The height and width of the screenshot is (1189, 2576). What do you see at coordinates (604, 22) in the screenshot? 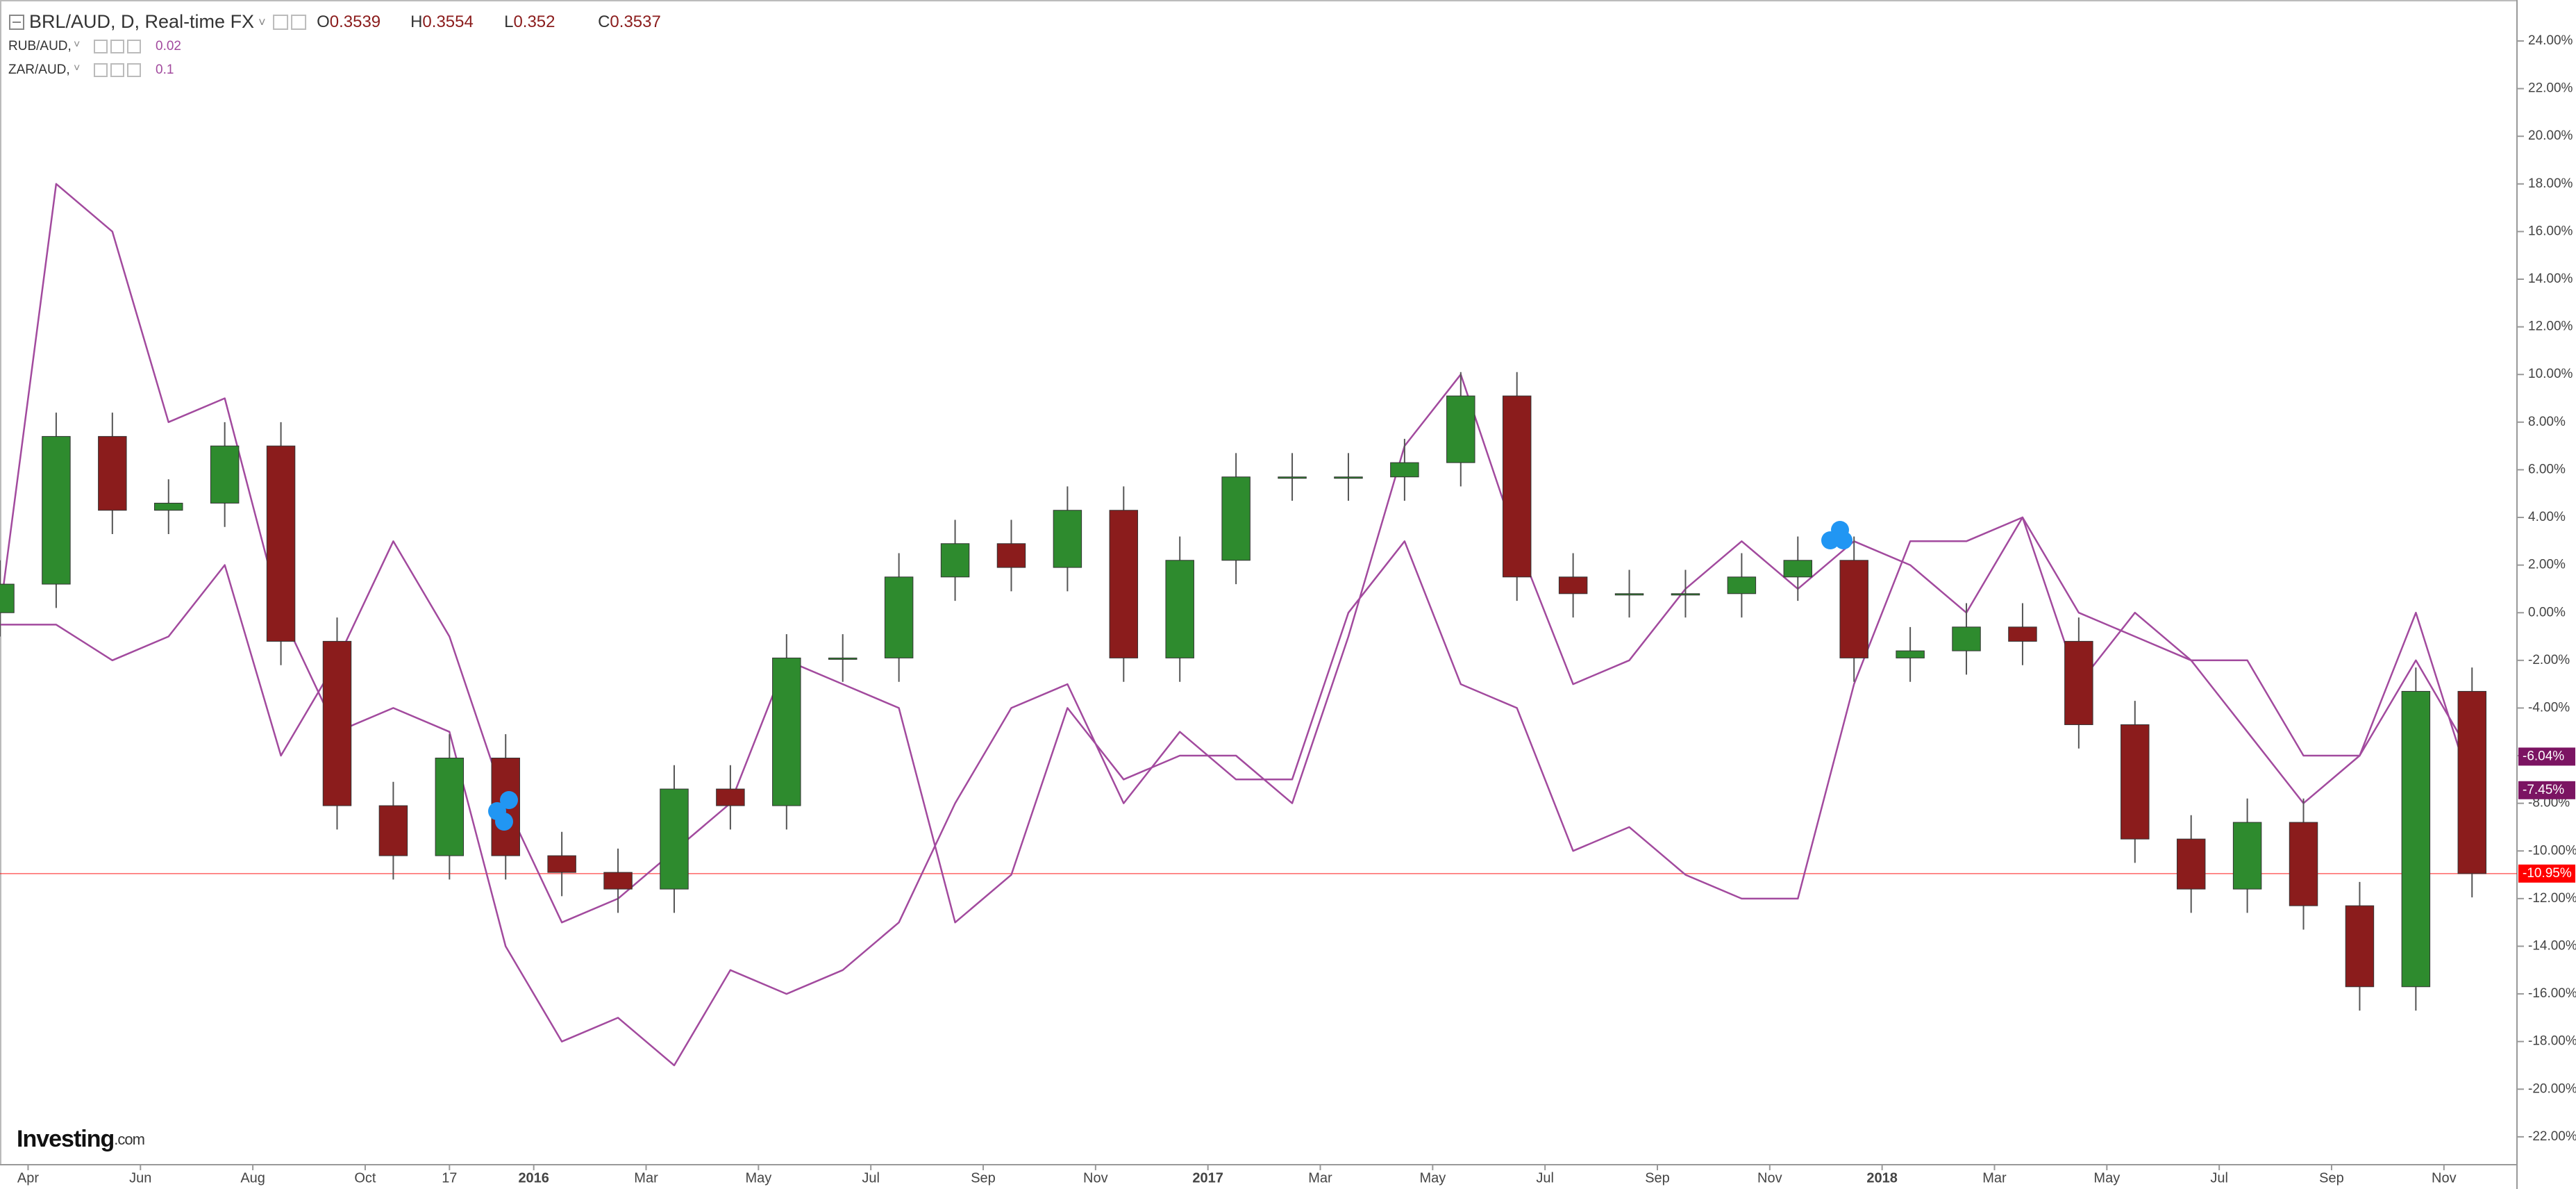
I see `ohlc-key: C` at bounding box center [604, 22].